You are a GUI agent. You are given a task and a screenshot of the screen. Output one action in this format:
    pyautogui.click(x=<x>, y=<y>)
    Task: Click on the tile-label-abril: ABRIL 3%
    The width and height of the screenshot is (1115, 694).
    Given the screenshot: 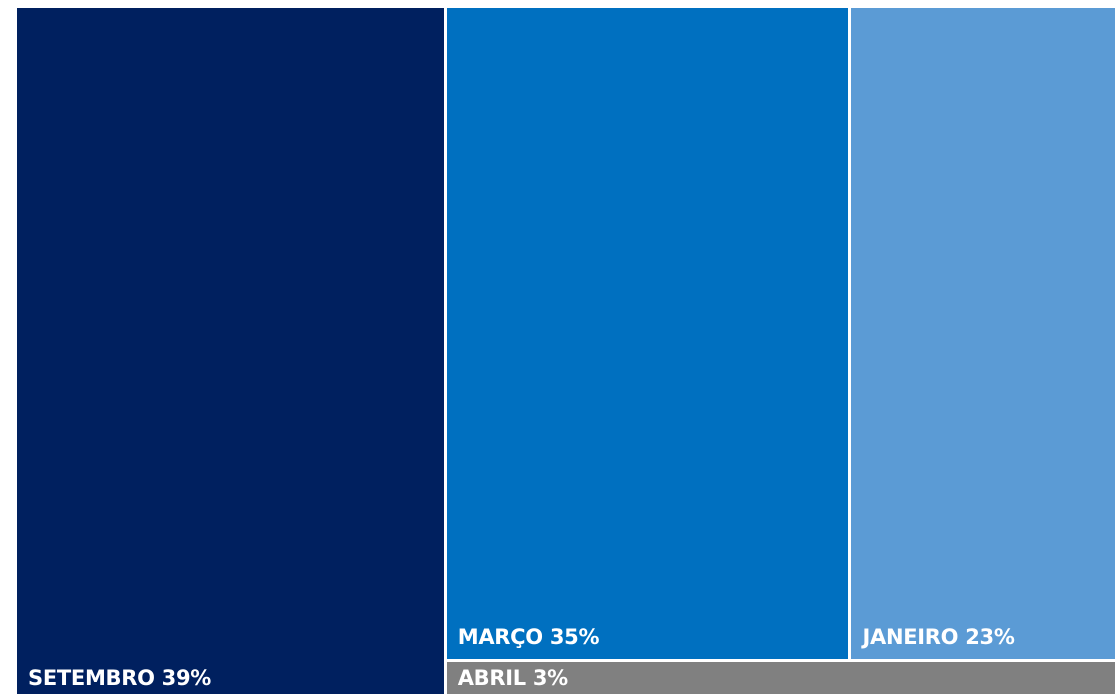 What is the action you would take?
    pyautogui.click(x=513, y=677)
    